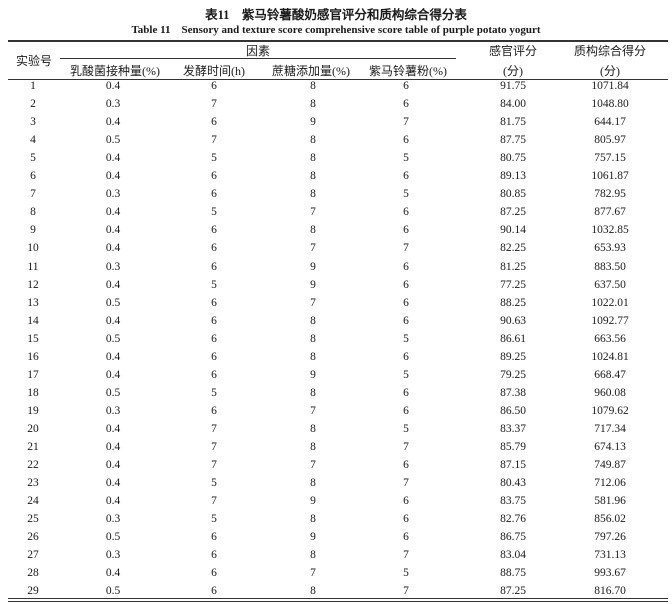  Describe the element at coordinates (610, 338) in the screenshot. I see `cell-texture-score: 663.56` at that location.